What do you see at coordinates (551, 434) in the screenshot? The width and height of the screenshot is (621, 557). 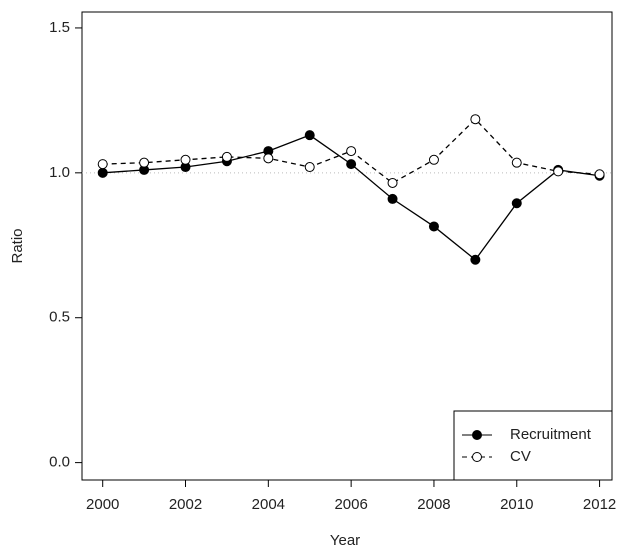 I see `legend-label: Recruitment` at bounding box center [551, 434].